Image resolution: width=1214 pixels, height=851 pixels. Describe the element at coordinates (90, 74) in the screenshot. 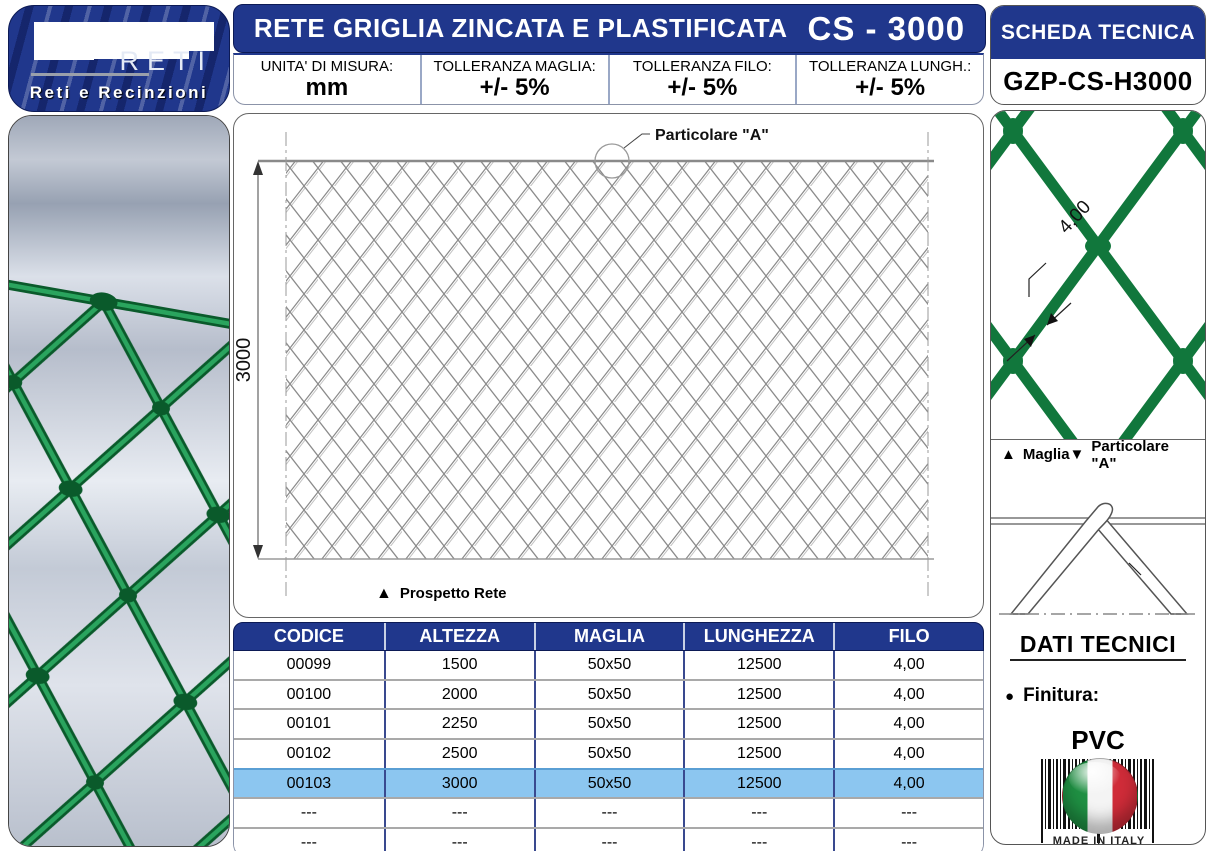

I see `logo-divider` at that location.